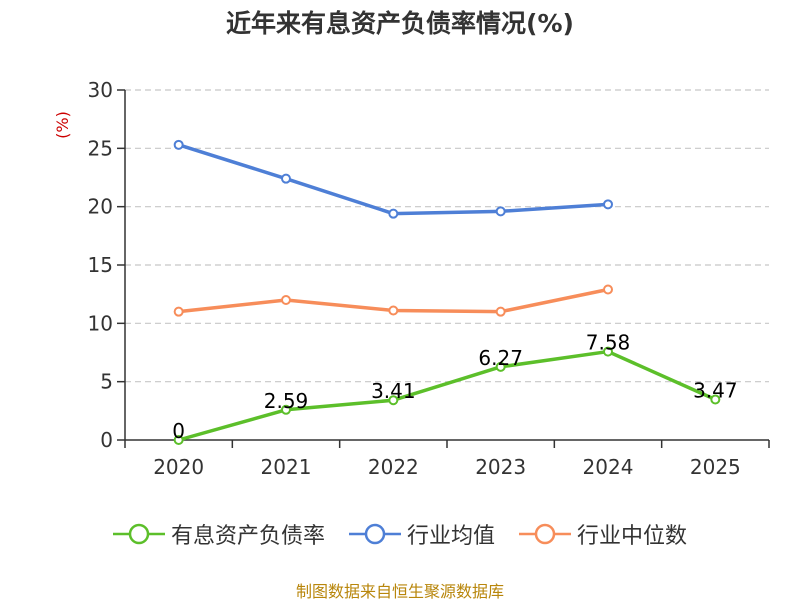 This screenshot has height=602, width=800. Describe the element at coordinates (500, 467) in the screenshot. I see `x-tick-label: 2023` at that location.